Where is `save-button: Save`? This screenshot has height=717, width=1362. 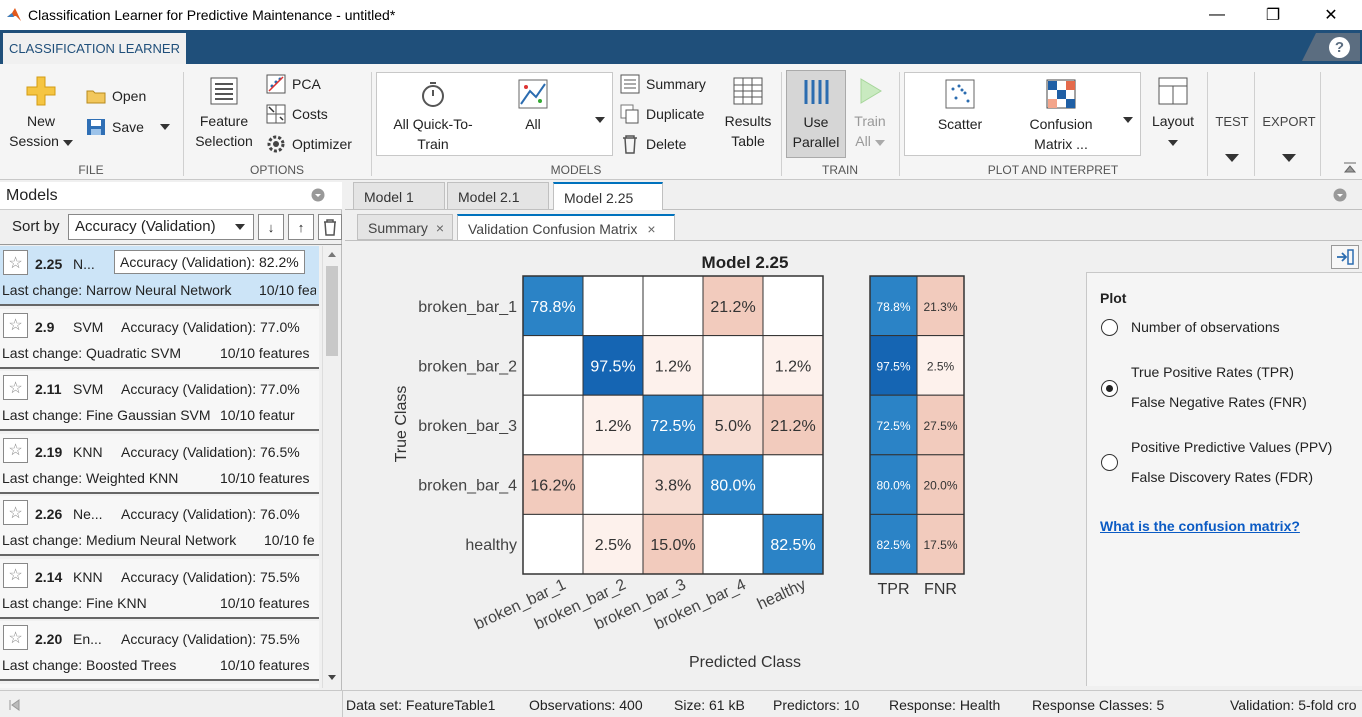 save-button: Save is located at coordinates (128, 127).